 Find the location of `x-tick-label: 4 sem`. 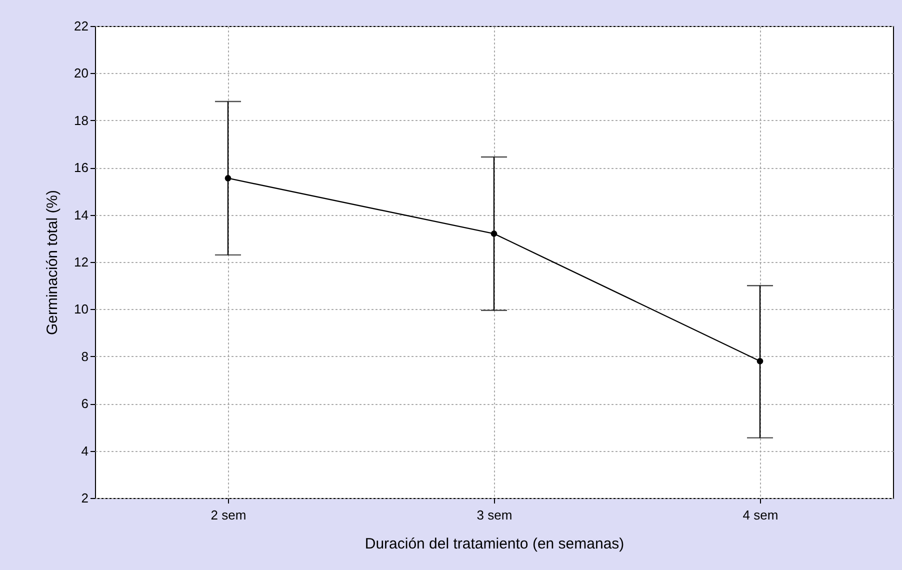

x-tick-label: 4 sem is located at coordinates (760, 515).